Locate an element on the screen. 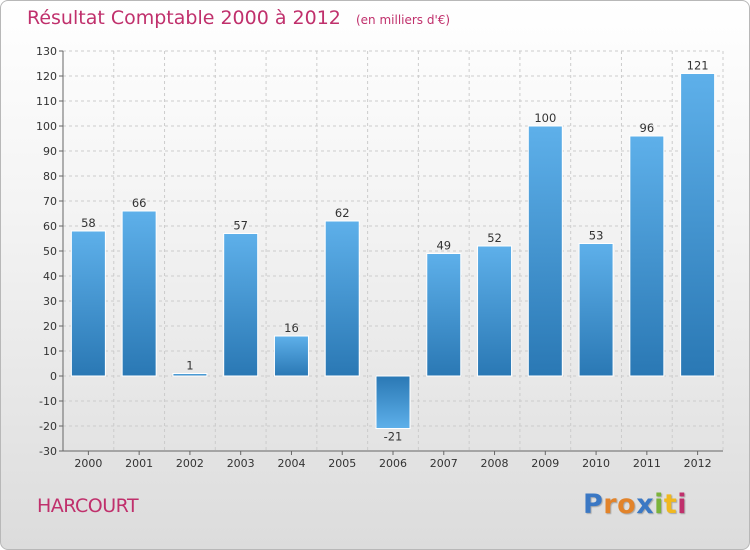 Image resolution: width=750 pixels, height=550 pixels. value-label-2001: 66 is located at coordinates (139, 203).